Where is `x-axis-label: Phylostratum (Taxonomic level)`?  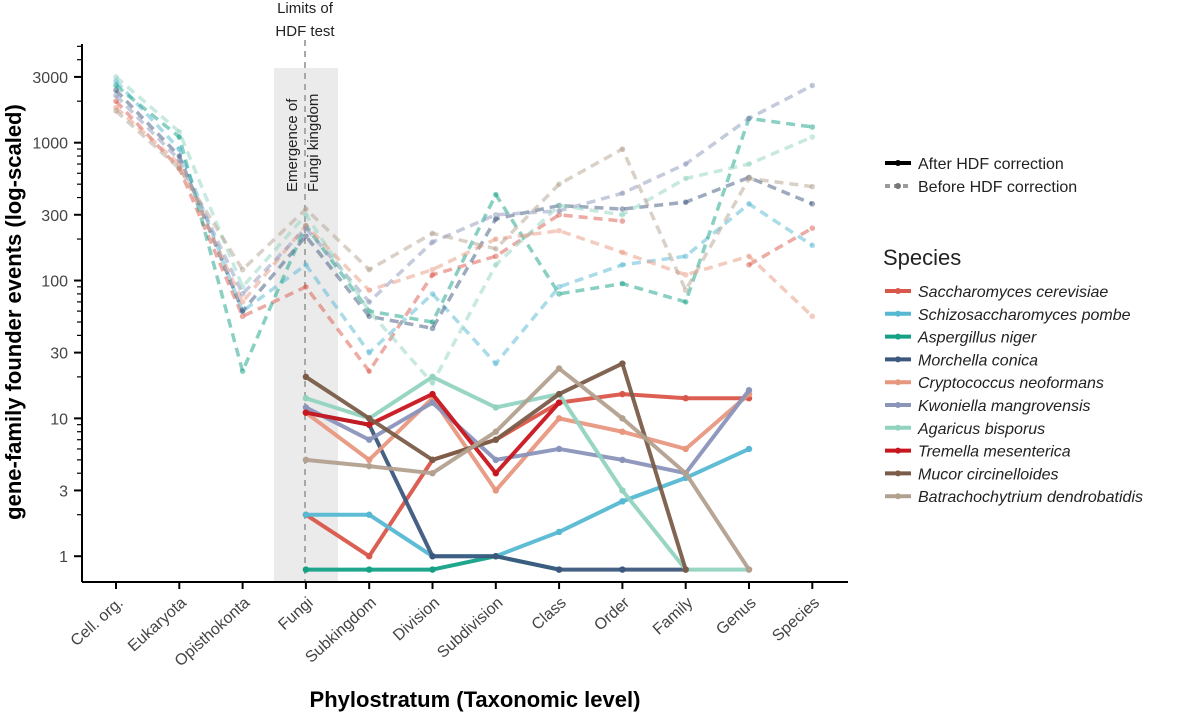 x-axis-label: Phylostratum (Taxonomic level) is located at coordinates (475, 699).